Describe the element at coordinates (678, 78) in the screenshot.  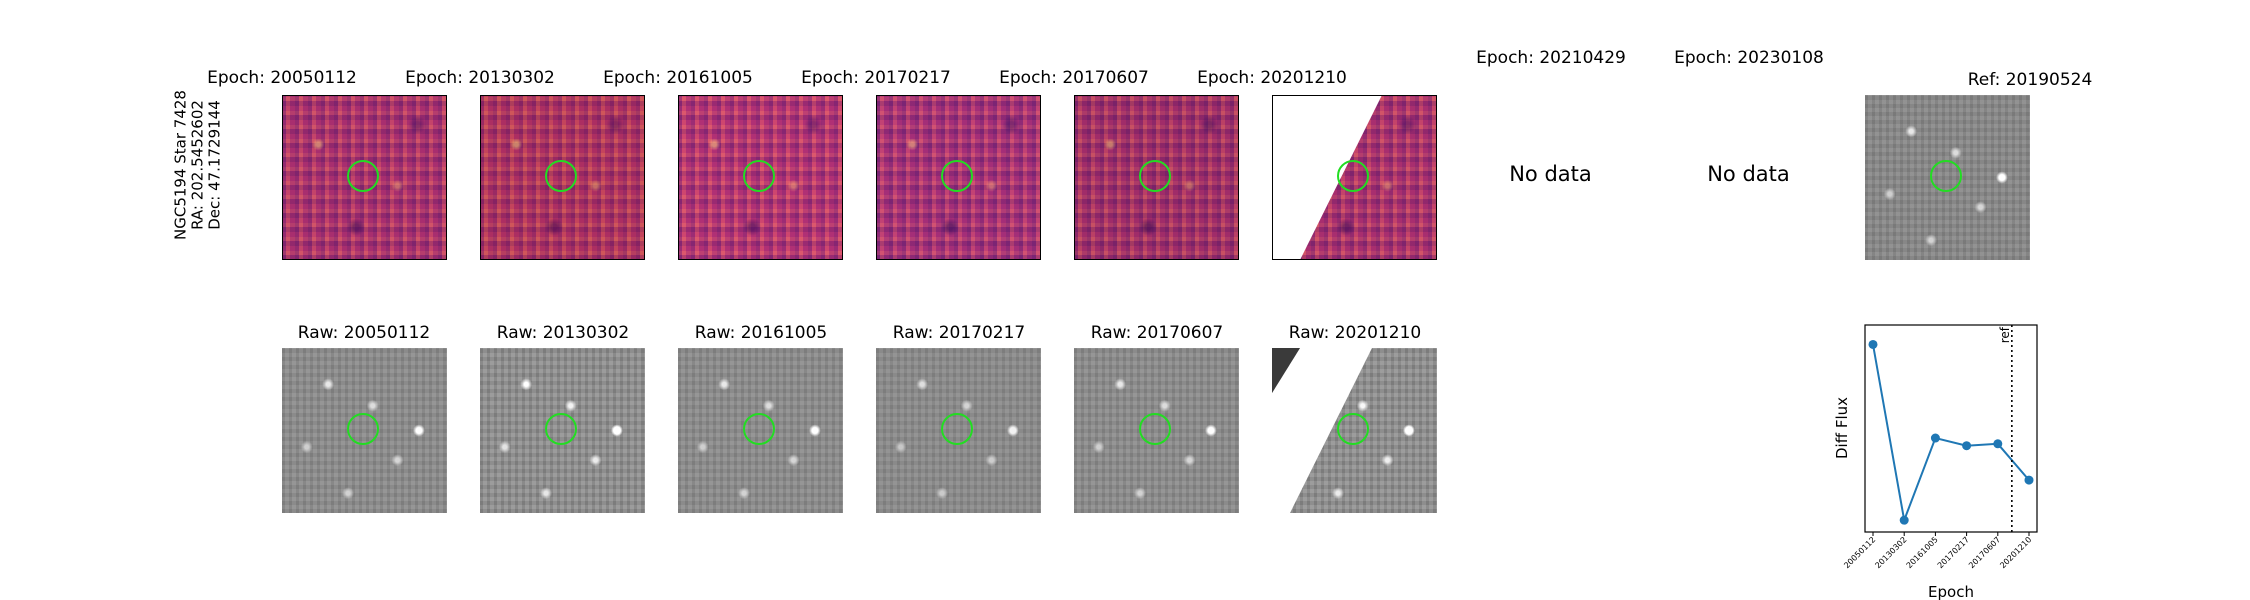
I see `diff-title-2: Epoch: 20161005` at that location.